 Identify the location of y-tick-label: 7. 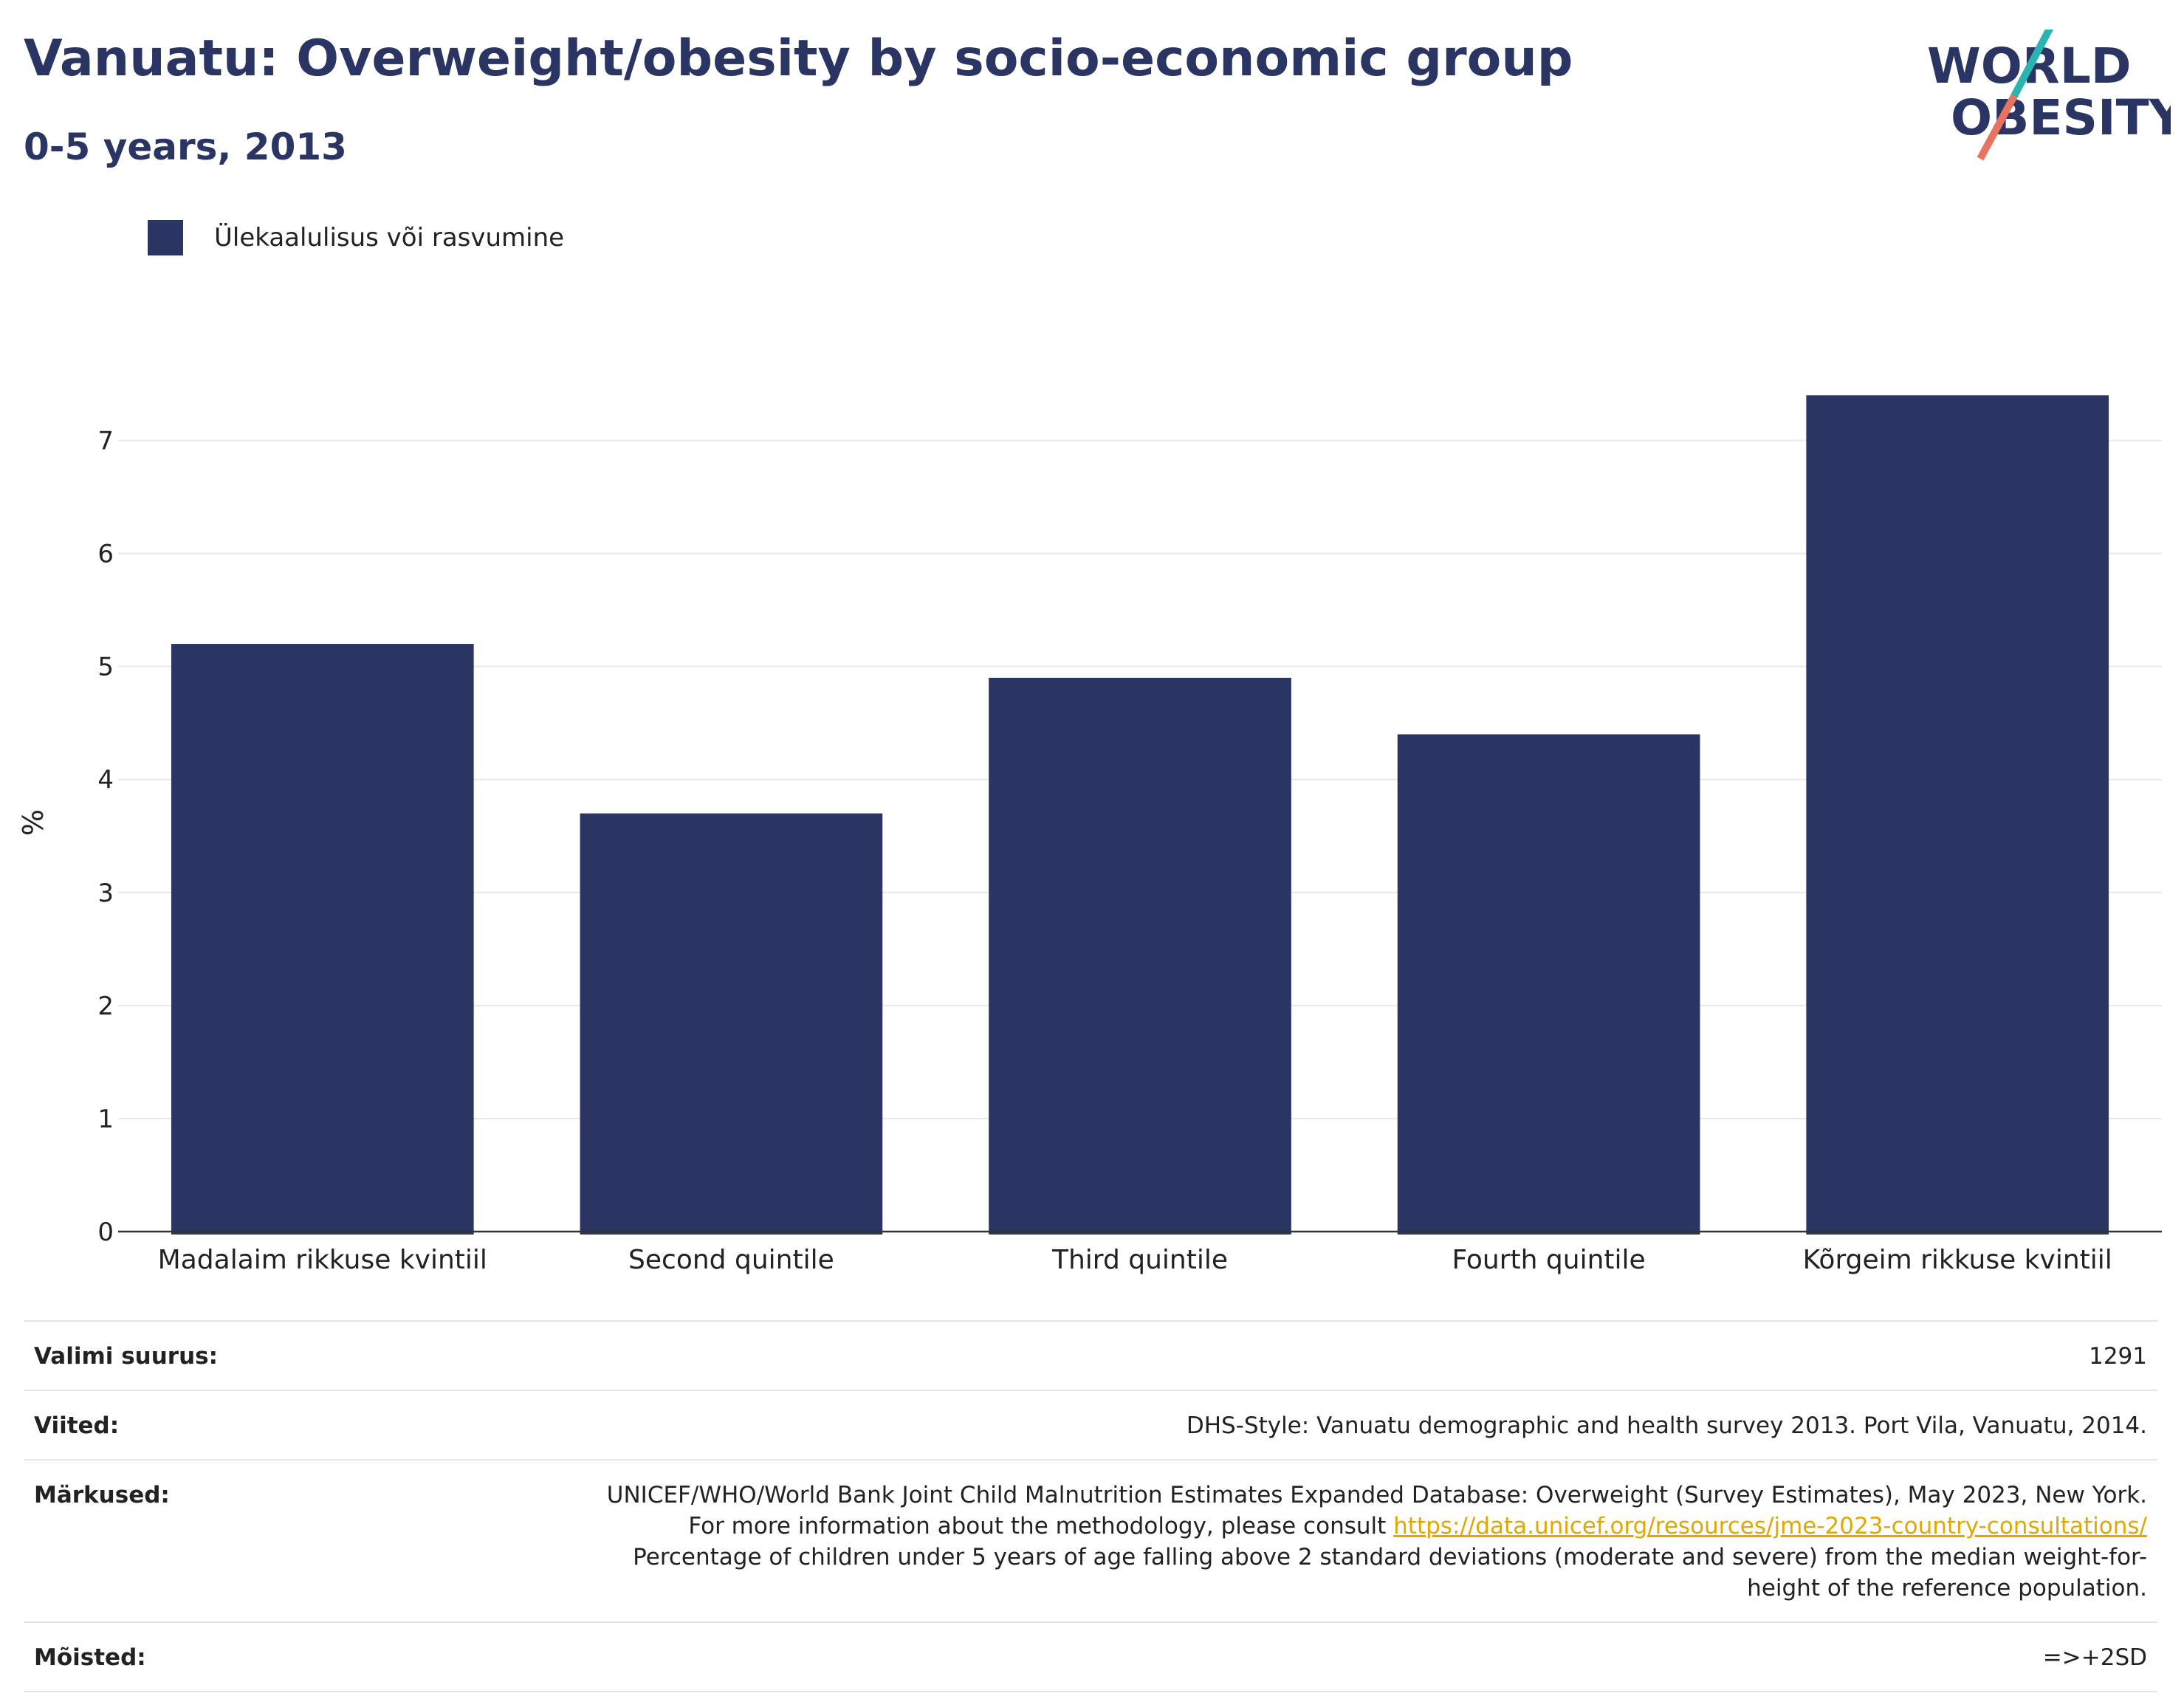
(105, 441).